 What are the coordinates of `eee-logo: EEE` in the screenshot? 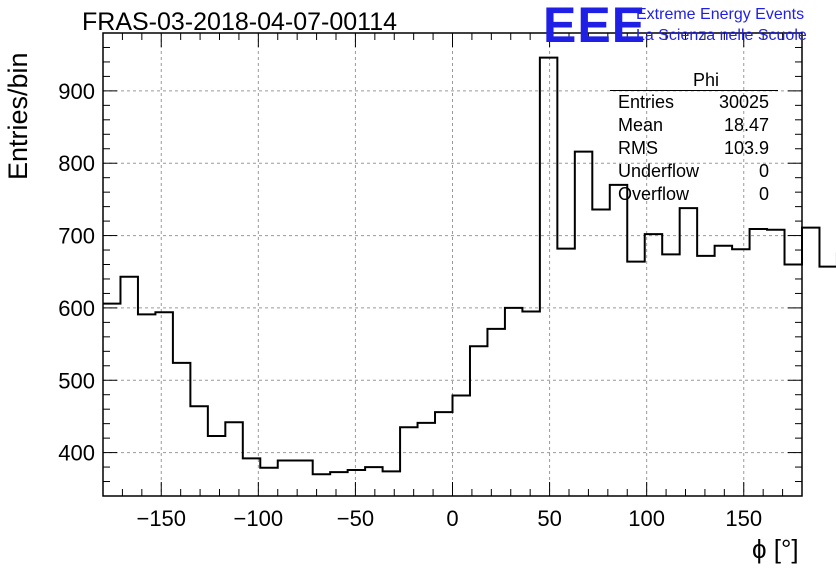 It's located at (595, 26).